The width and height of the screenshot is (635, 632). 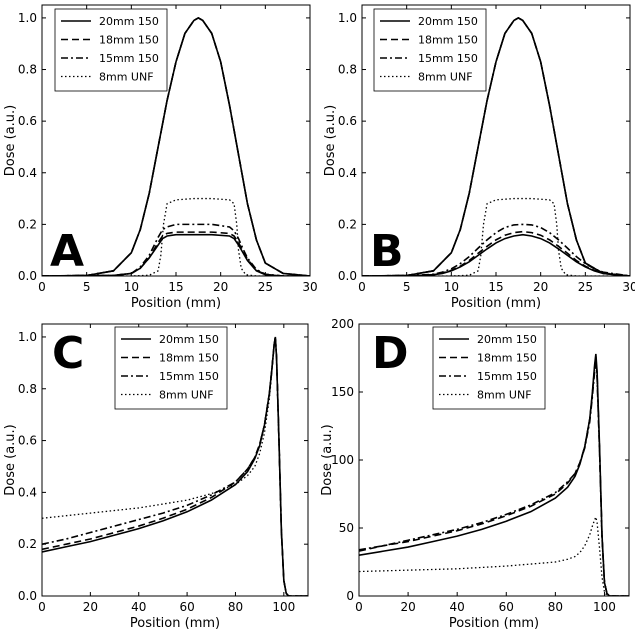 I want to click on panel-letter: B, so click(x=387, y=251).